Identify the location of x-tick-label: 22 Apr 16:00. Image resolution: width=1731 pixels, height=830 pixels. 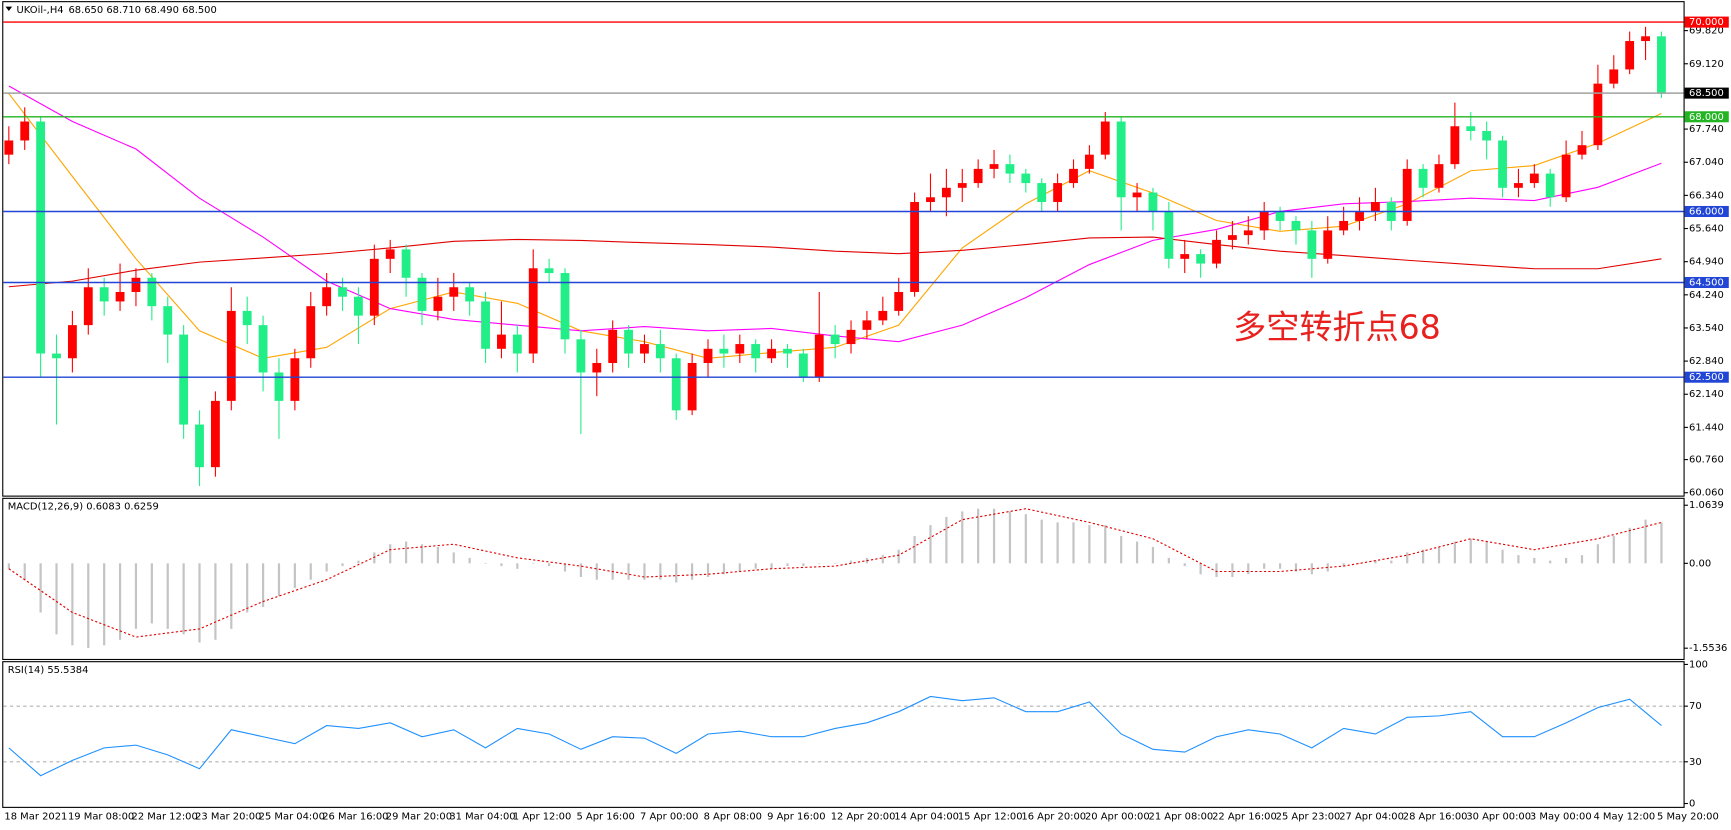
(1244, 817).